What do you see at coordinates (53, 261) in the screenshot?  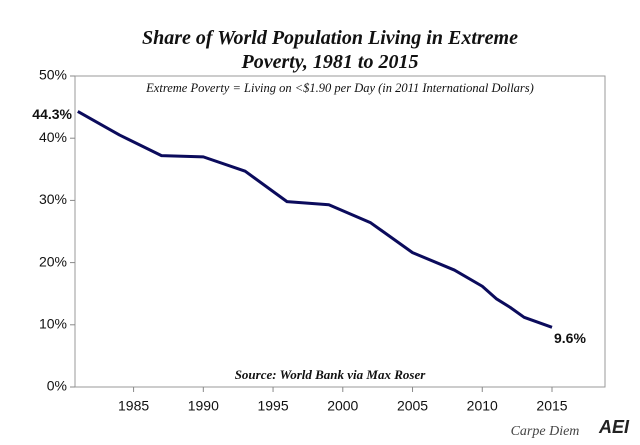 I see `y-tick-label: 20%` at bounding box center [53, 261].